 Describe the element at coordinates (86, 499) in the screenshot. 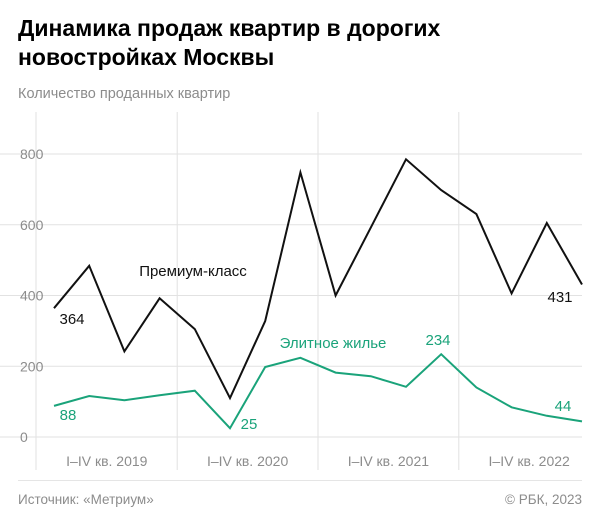

I see `source-note: Источник: «Метриум»` at that location.